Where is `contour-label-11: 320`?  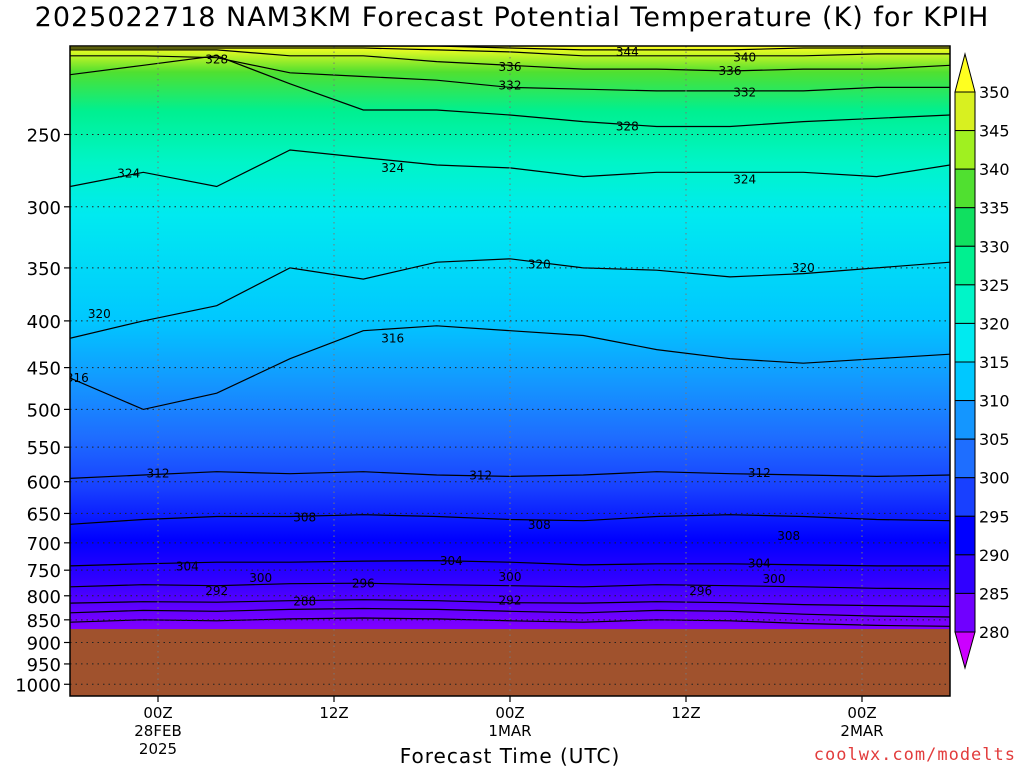 contour-label-11: 320 is located at coordinates (99, 314).